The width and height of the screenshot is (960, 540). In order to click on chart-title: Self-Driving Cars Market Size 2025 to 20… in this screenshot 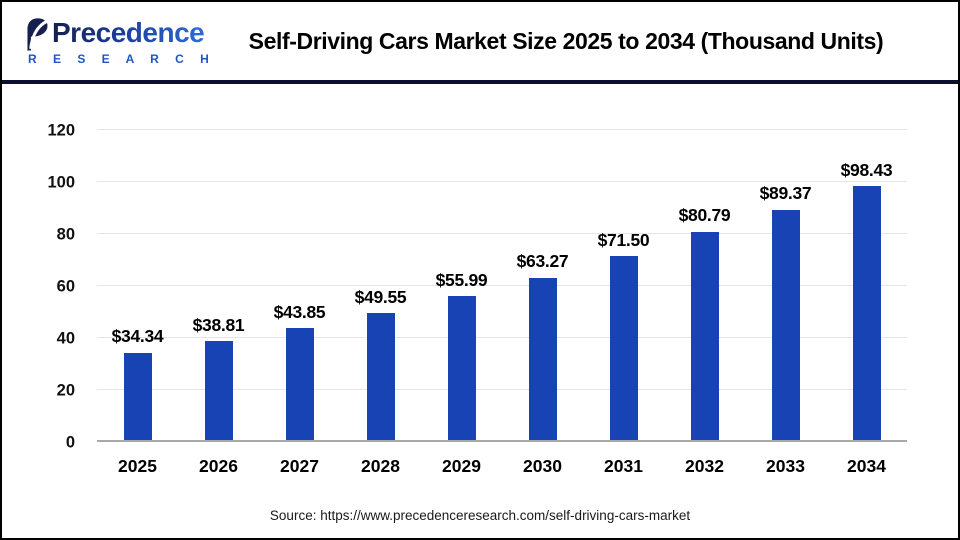, I will do `click(566, 40)`.